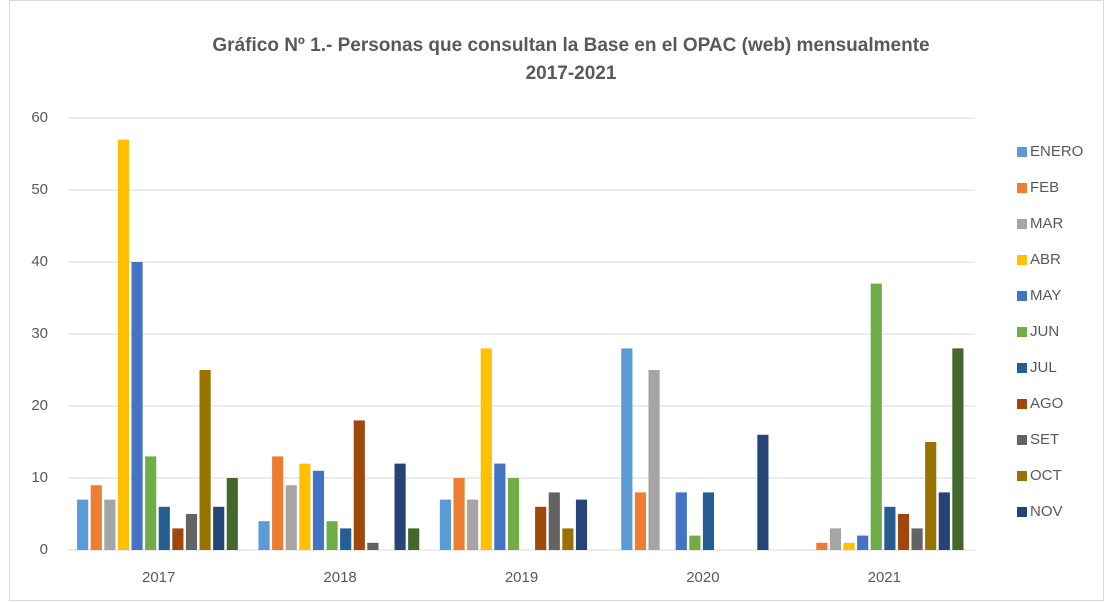 Image resolution: width=1105 pixels, height=602 pixels. I want to click on y-tick-label: 10, so click(39, 477).